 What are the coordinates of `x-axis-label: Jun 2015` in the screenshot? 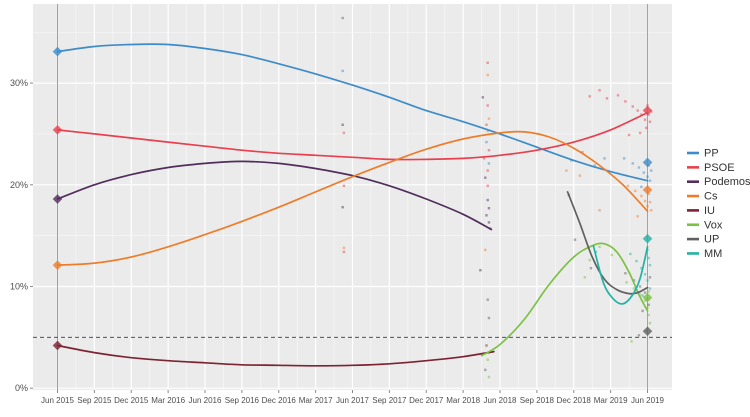 It's located at (57, 400).